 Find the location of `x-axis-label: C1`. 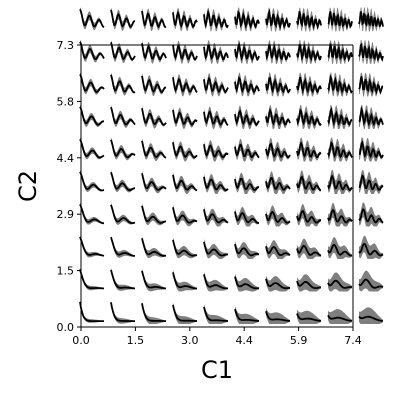

x-axis-label: C1 is located at coordinates (217, 370).